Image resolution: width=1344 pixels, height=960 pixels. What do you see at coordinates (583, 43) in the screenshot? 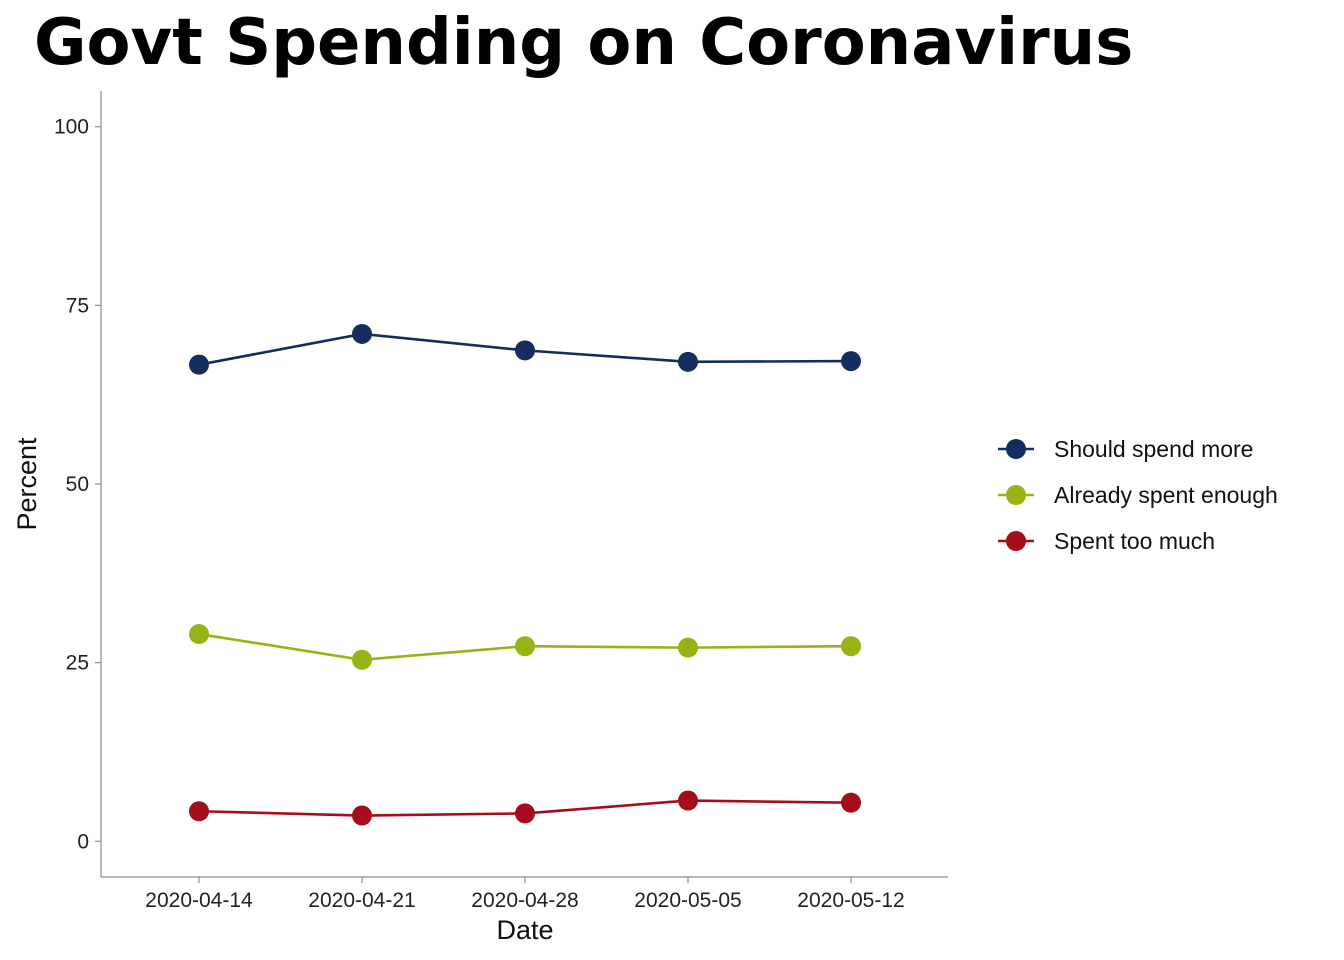
I see `chart-title: Govt Spending on Coronavirus` at bounding box center [583, 43].